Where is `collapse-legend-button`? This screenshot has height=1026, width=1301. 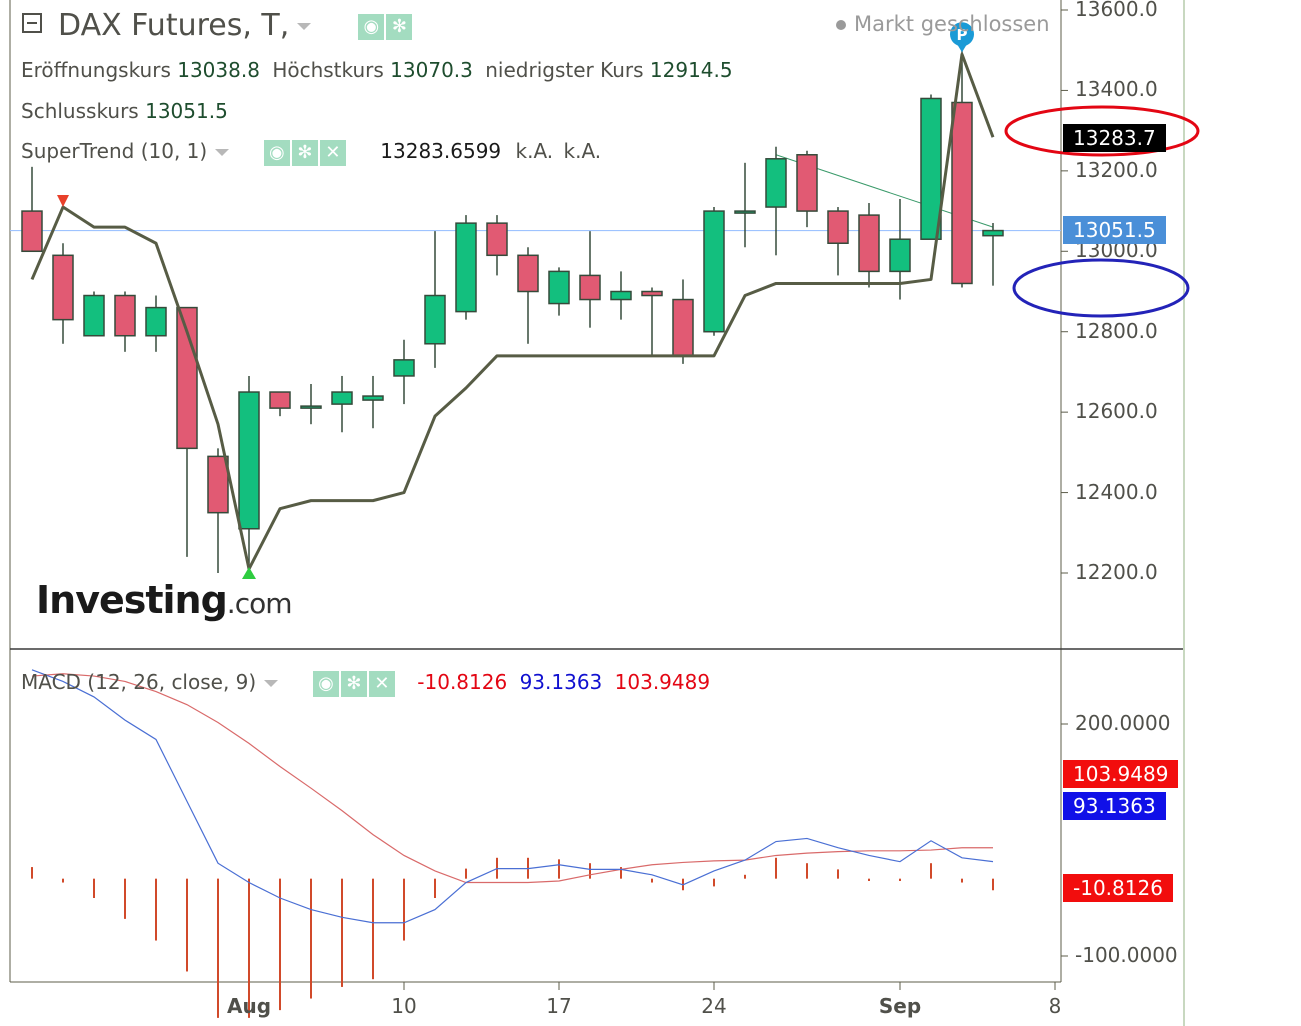 collapse-legend-button is located at coordinates (32, 23).